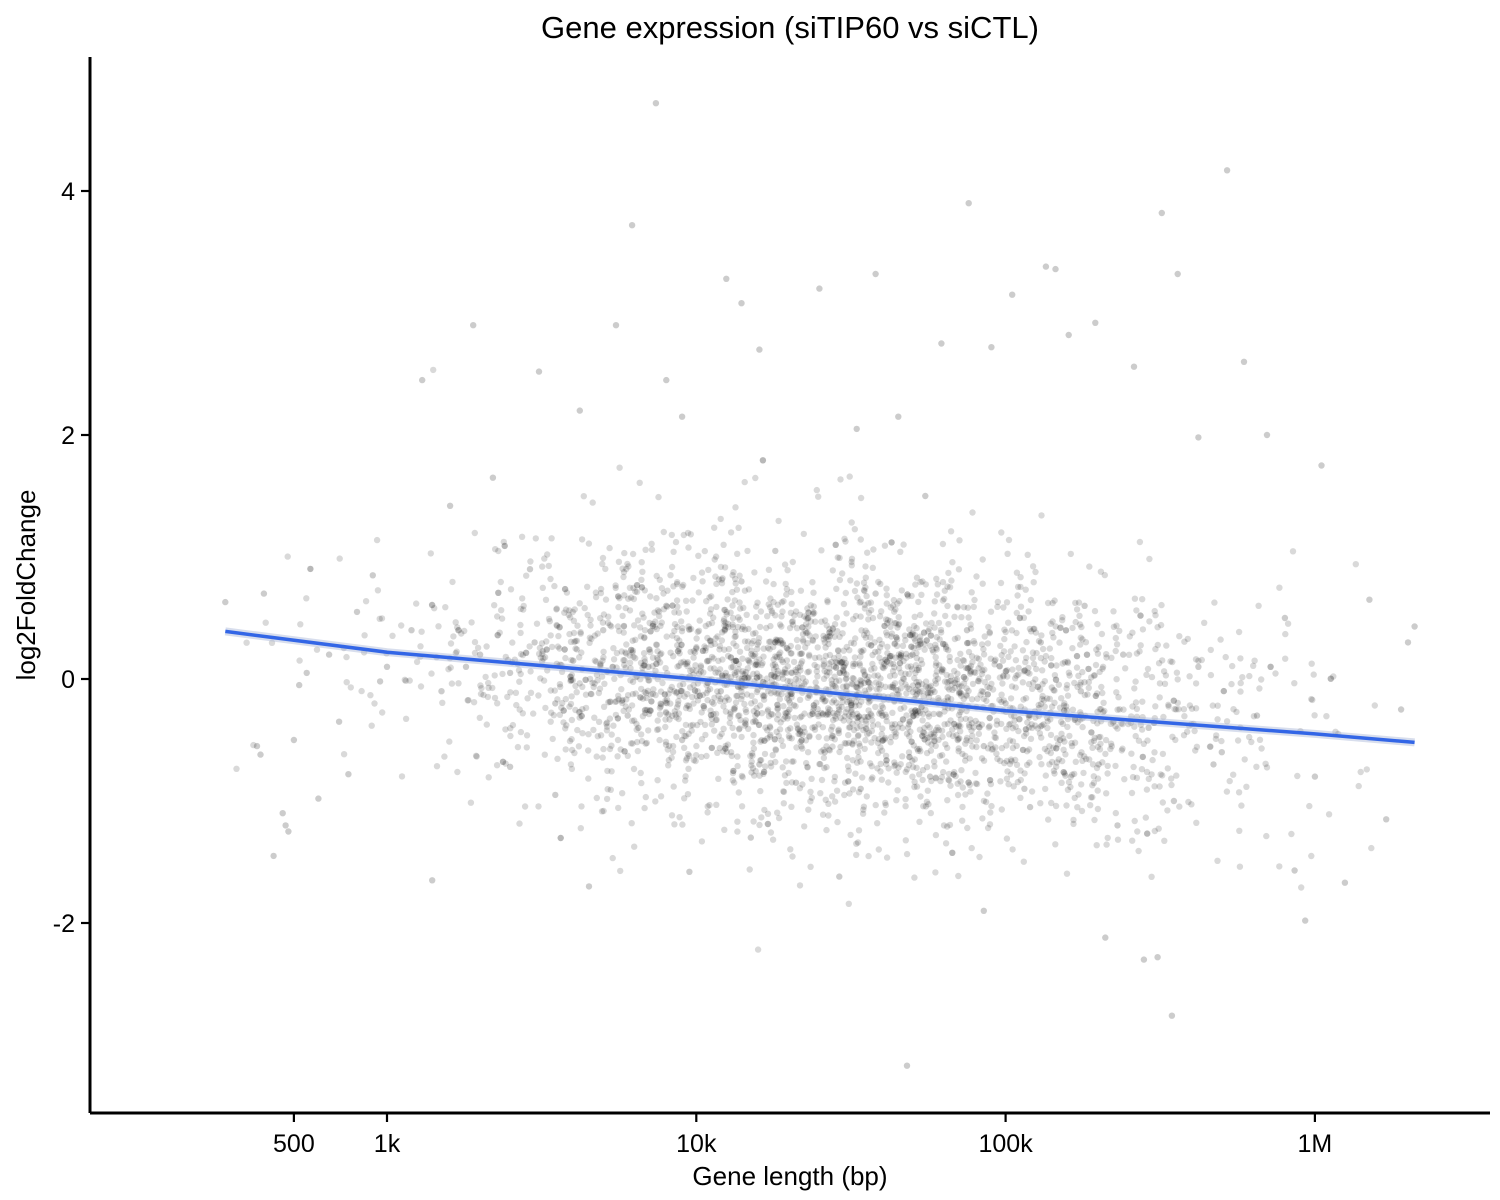 The height and width of the screenshot is (1200, 1500). I want to click on x-tick-label: 1k, so click(387, 1144).